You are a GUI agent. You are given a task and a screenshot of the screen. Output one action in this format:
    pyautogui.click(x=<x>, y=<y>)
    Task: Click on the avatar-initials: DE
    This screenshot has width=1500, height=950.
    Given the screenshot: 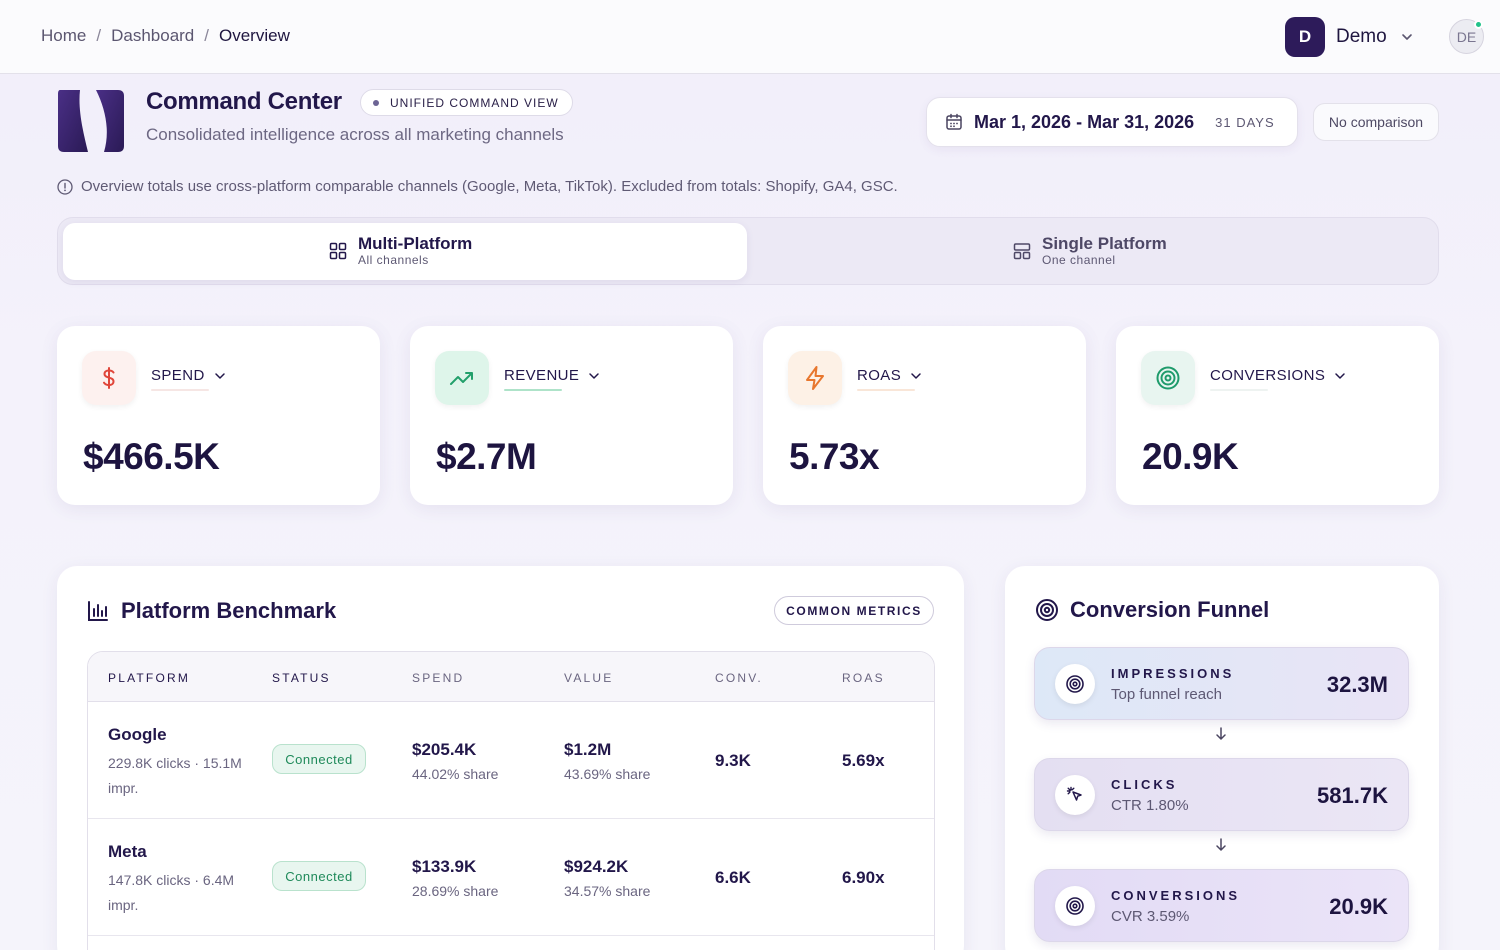 What is the action you would take?
    pyautogui.click(x=1466, y=36)
    